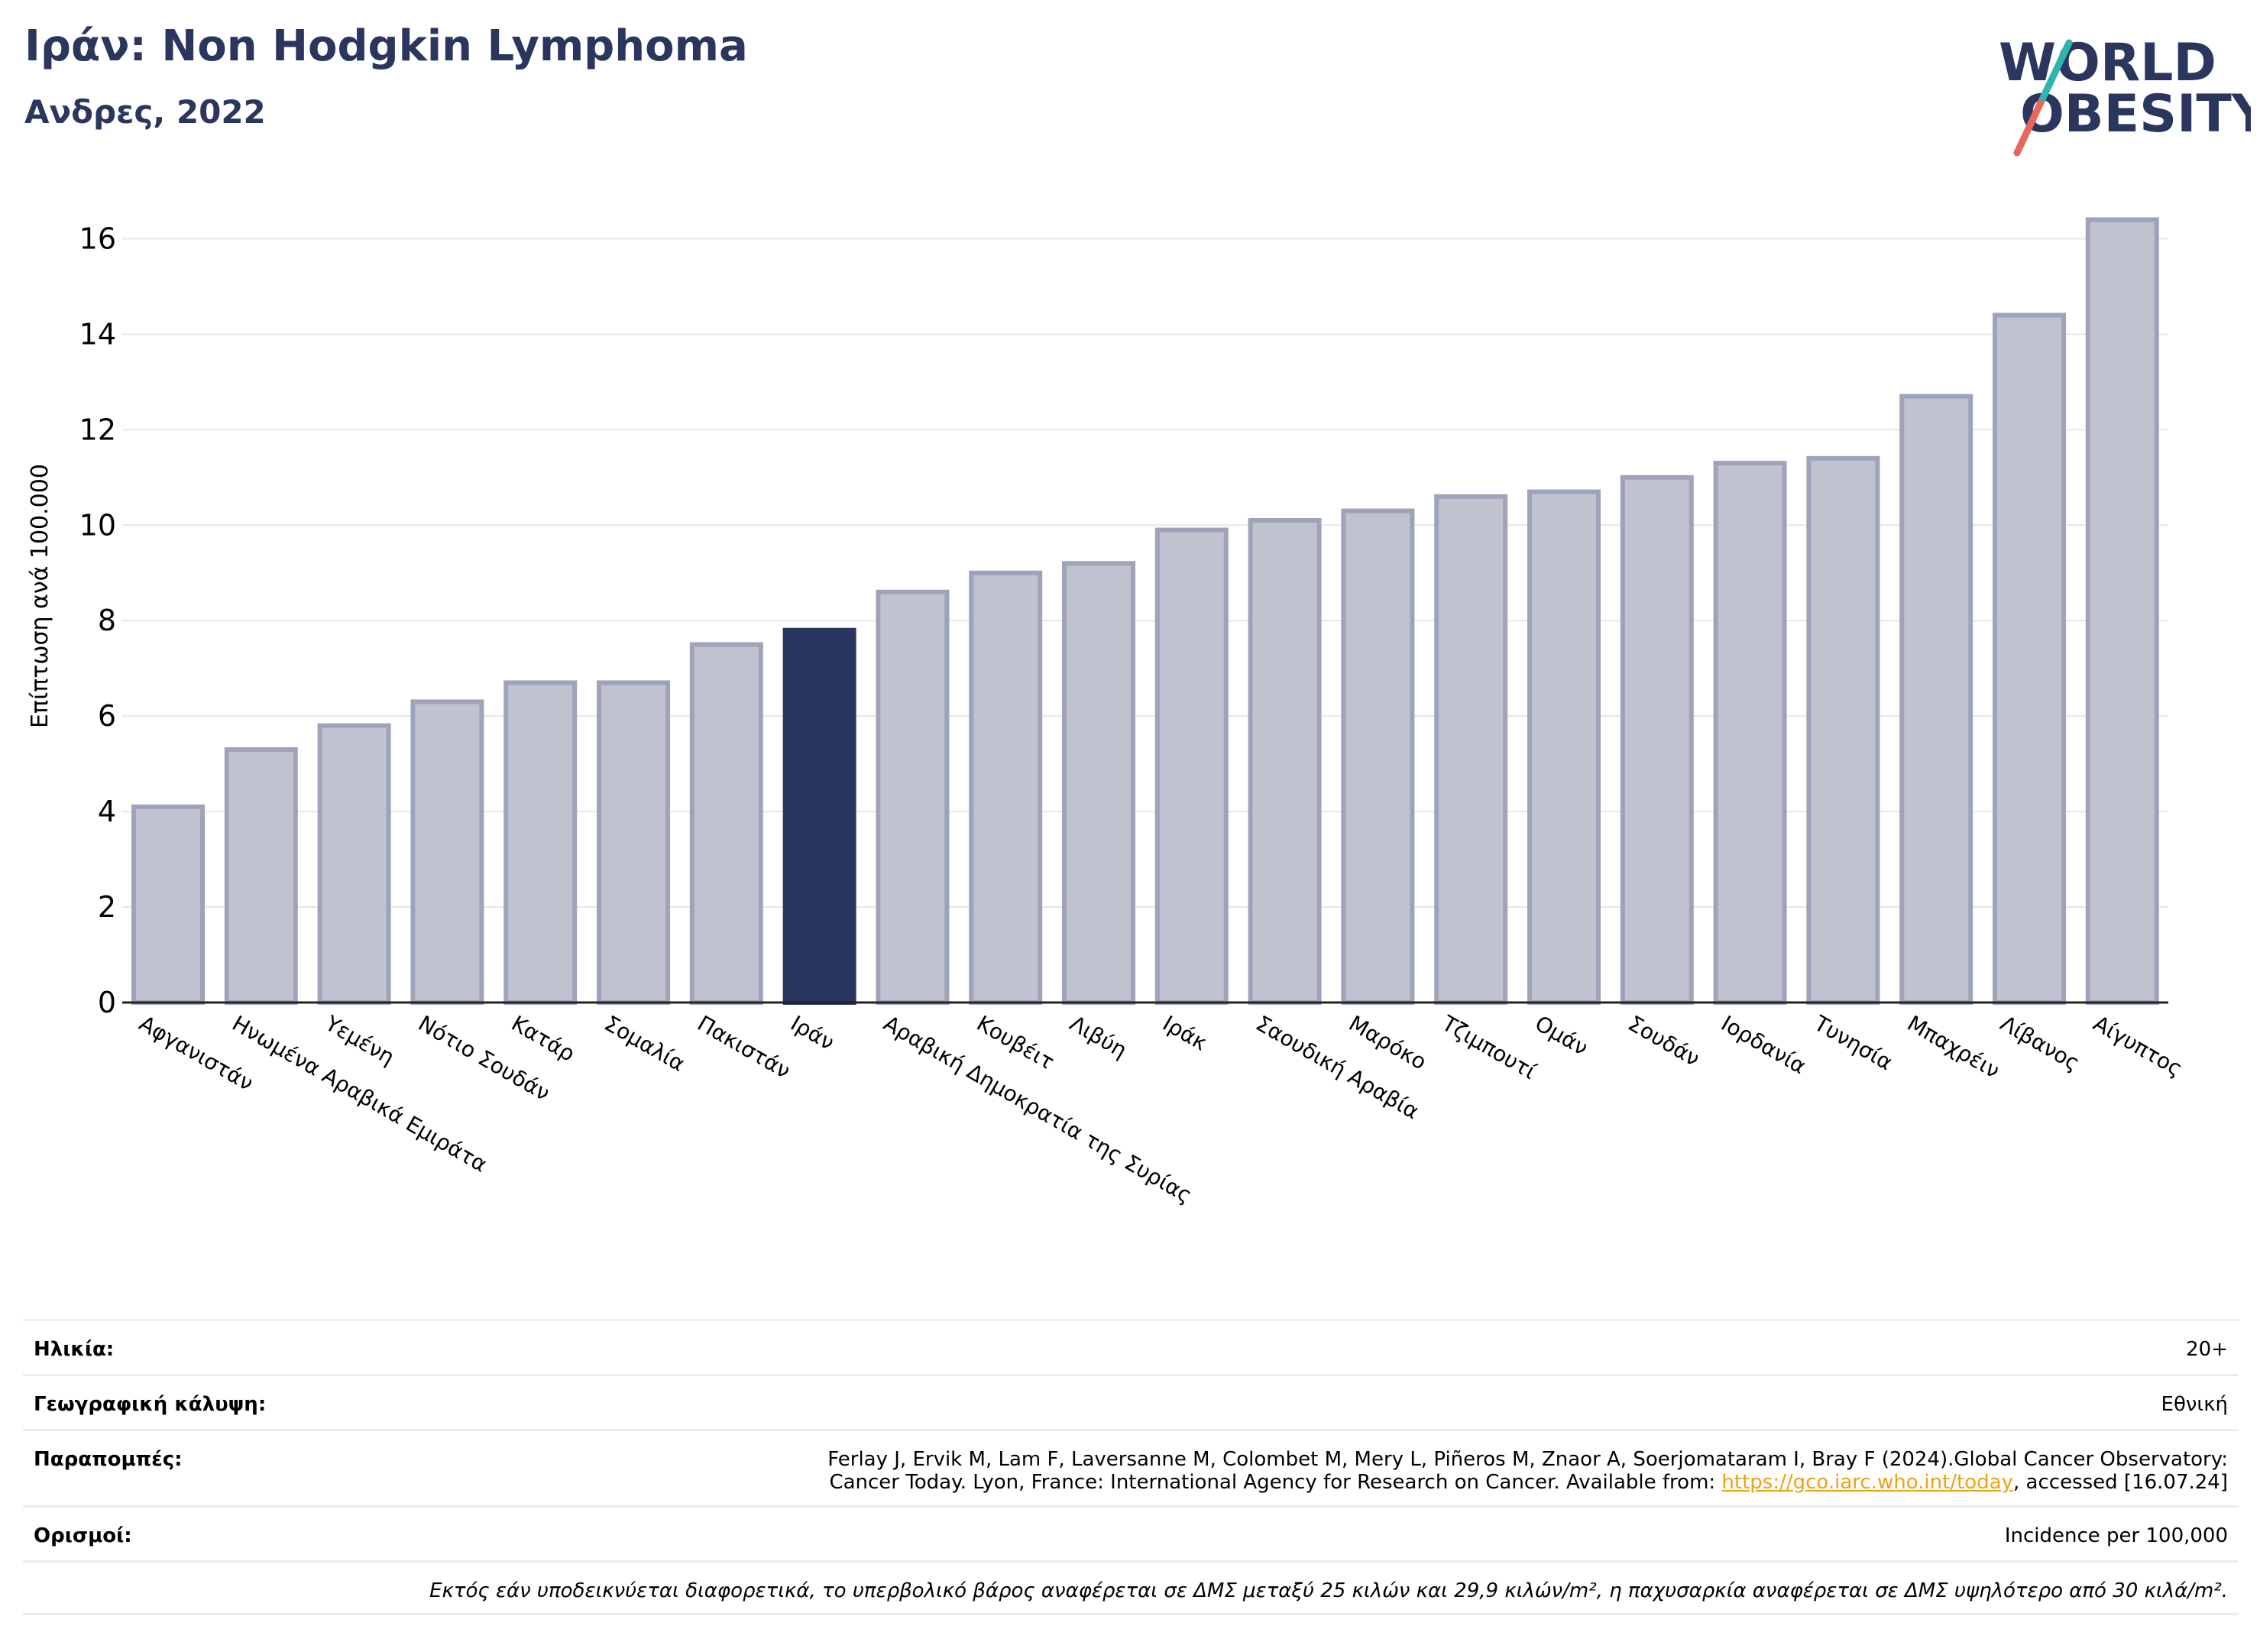  I want to click on x-tick-label: Ομάν, so click(1562, 1035).